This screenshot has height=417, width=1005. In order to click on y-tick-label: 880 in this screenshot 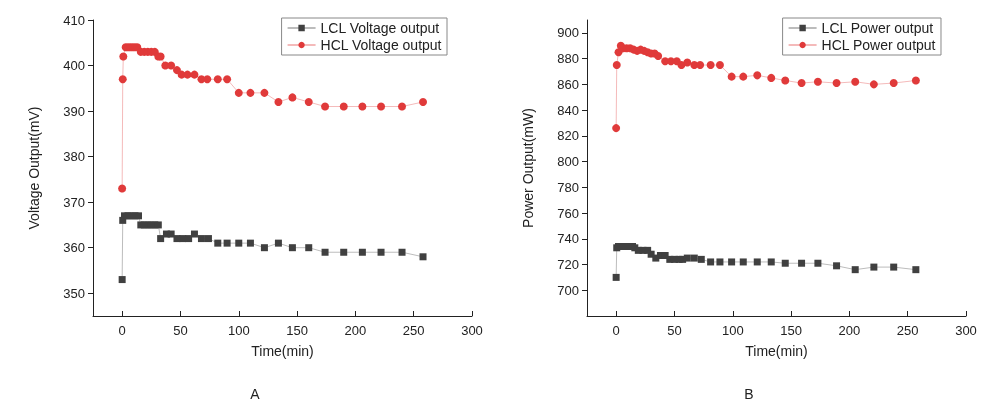, I will do `click(568, 59)`.